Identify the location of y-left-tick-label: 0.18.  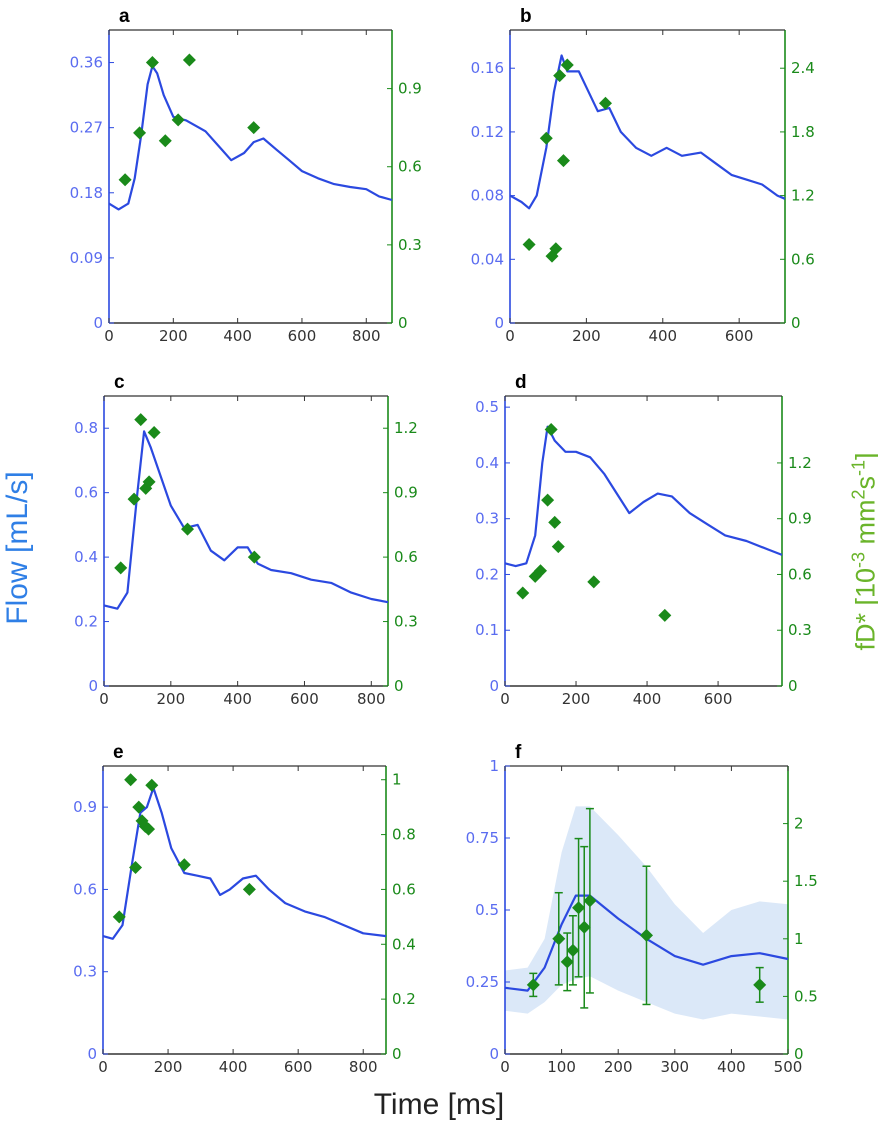
(86, 193).